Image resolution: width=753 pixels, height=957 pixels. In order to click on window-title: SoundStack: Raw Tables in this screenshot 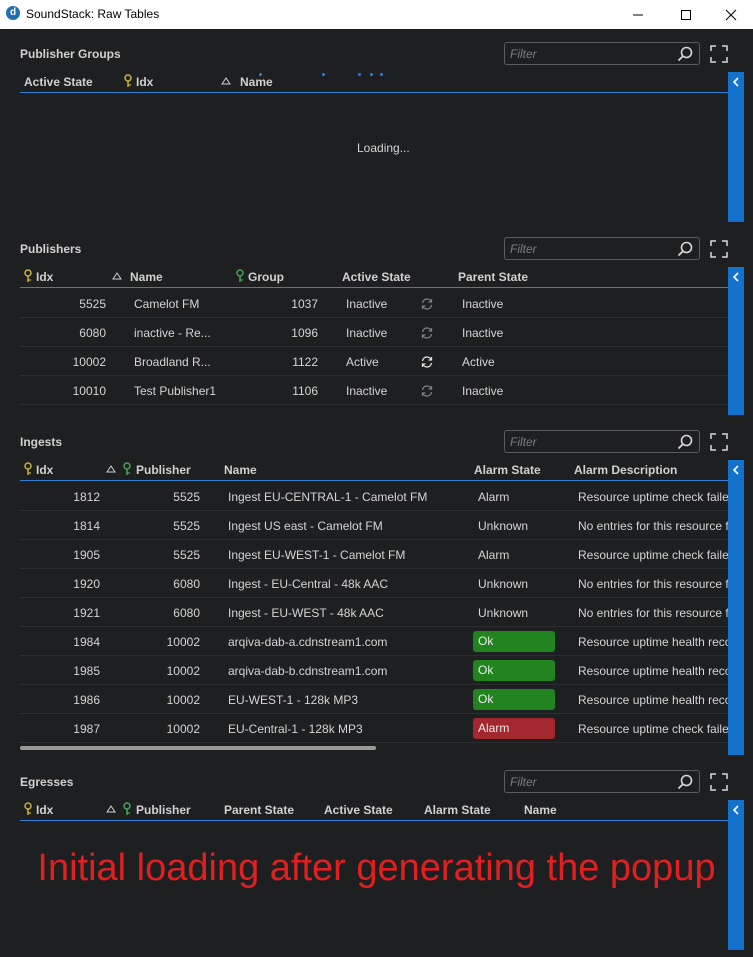, I will do `click(93, 14)`.